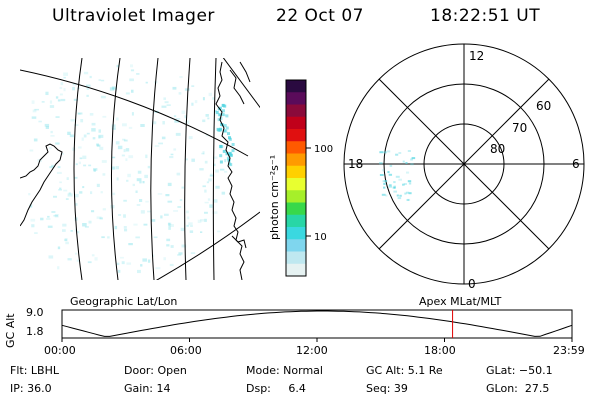  What do you see at coordinates (31, 388) in the screenshot?
I see `ip-value: IP: 36.0` at bounding box center [31, 388].